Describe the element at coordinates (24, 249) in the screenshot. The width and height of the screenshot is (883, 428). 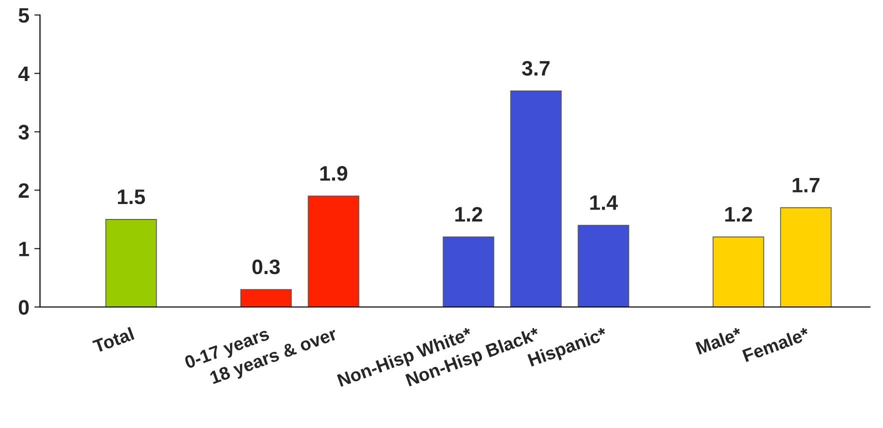
I see `y-tick-label: 1` at that location.